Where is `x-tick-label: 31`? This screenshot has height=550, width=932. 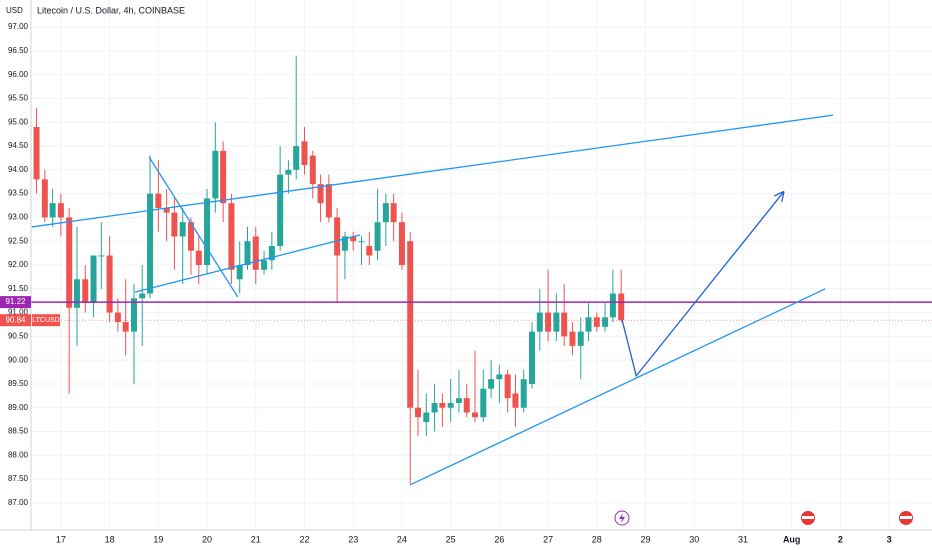
x-tick-label: 31 is located at coordinates (743, 539).